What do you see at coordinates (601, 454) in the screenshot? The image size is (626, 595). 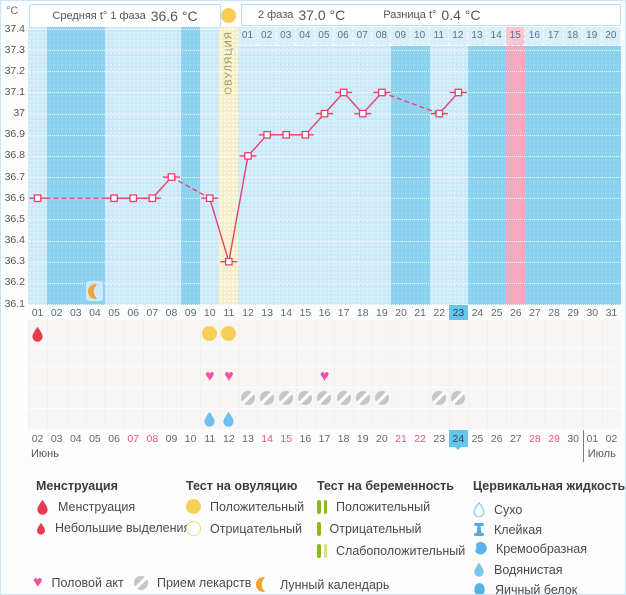 I see `month-label-right: Июль` at bounding box center [601, 454].